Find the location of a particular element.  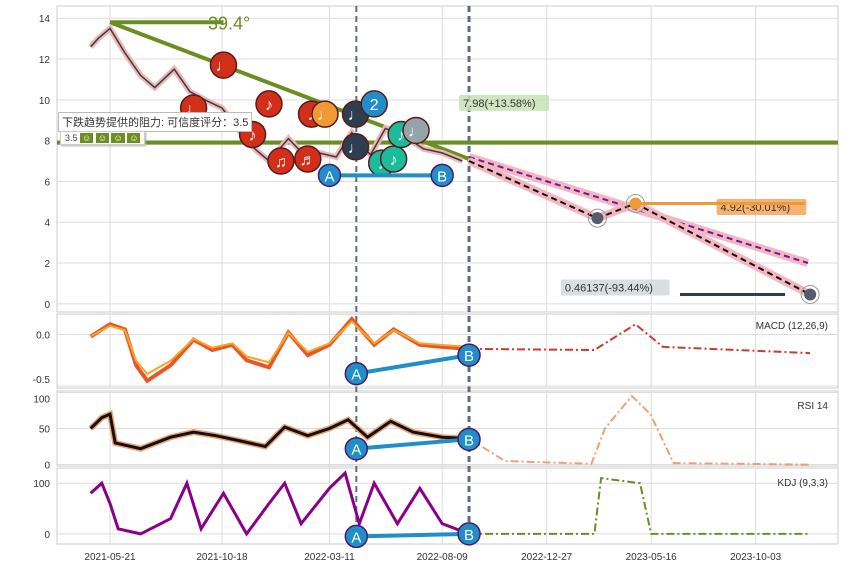

rsi-projection-line is located at coordinates (639, 430).